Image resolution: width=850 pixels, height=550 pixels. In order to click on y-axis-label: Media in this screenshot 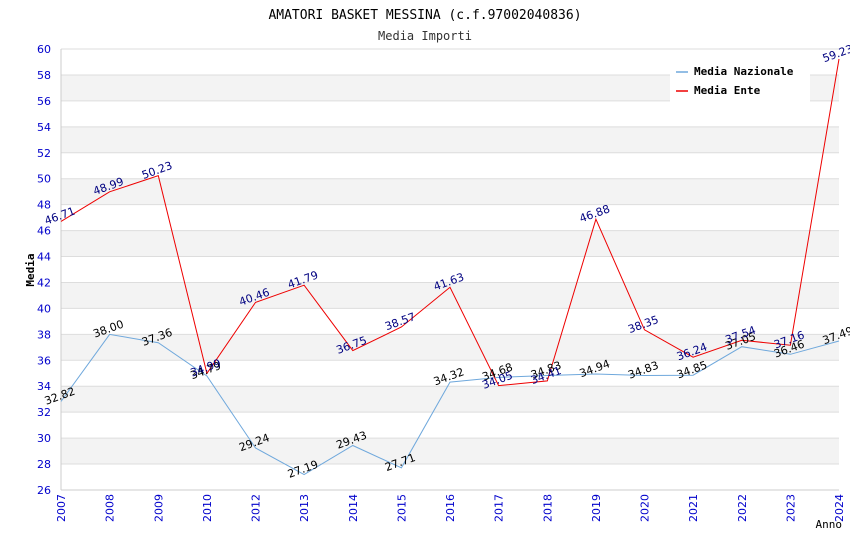, I will do `click(30, 269)`.